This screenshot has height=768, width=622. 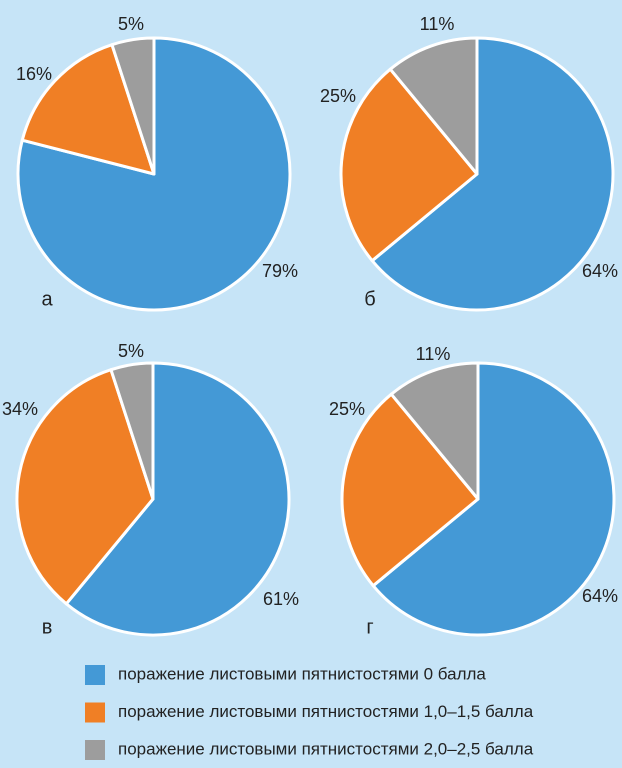 What do you see at coordinates (280, 271) in the screenshot?
I see `value-label: 79%` at bounding box center [280, 271].